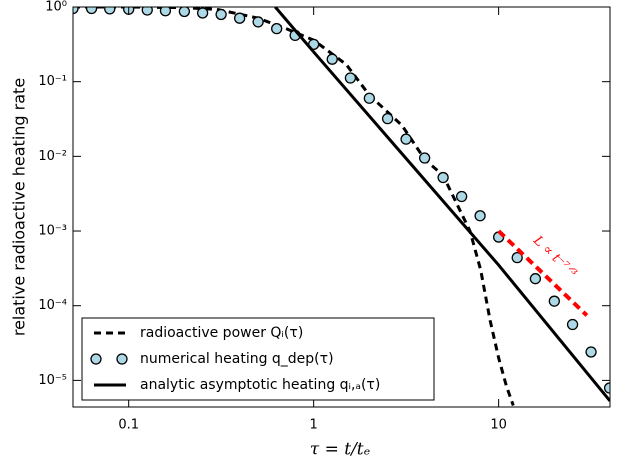  Describe the element at coordinates (52, 380) in the screenshot. I see `y-tick-label: 10⁻⁵` at that location.